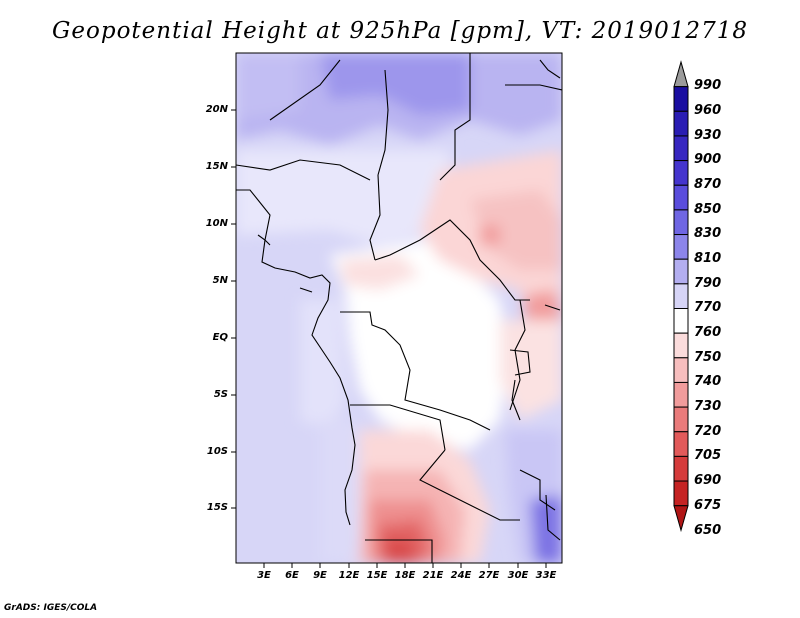 The height and width of the screenshot is (618, 800). I want to click on colorbar-bottom-triangle, so click(681, 519).